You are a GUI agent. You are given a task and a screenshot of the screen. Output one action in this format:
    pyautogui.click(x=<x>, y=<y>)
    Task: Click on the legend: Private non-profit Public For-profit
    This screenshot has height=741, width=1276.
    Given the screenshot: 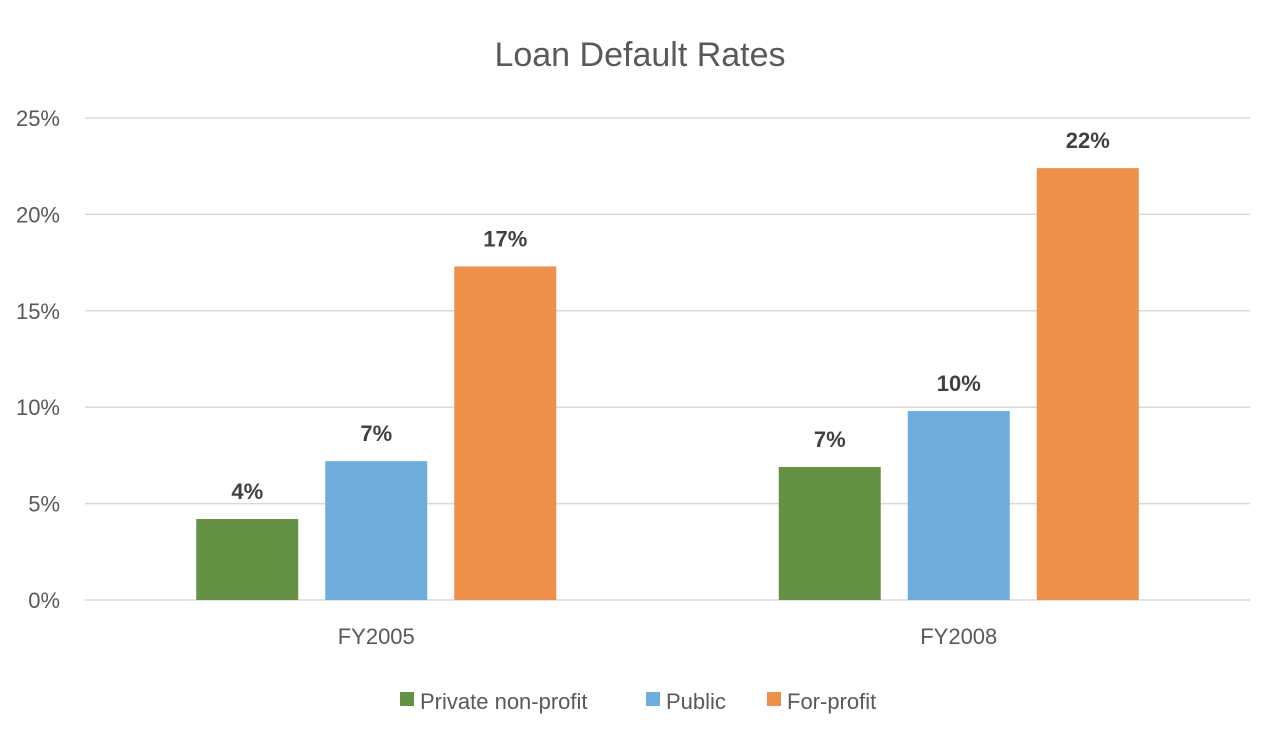 What is the action you would take?
    pyautogui.click(x=638, y=701)
    